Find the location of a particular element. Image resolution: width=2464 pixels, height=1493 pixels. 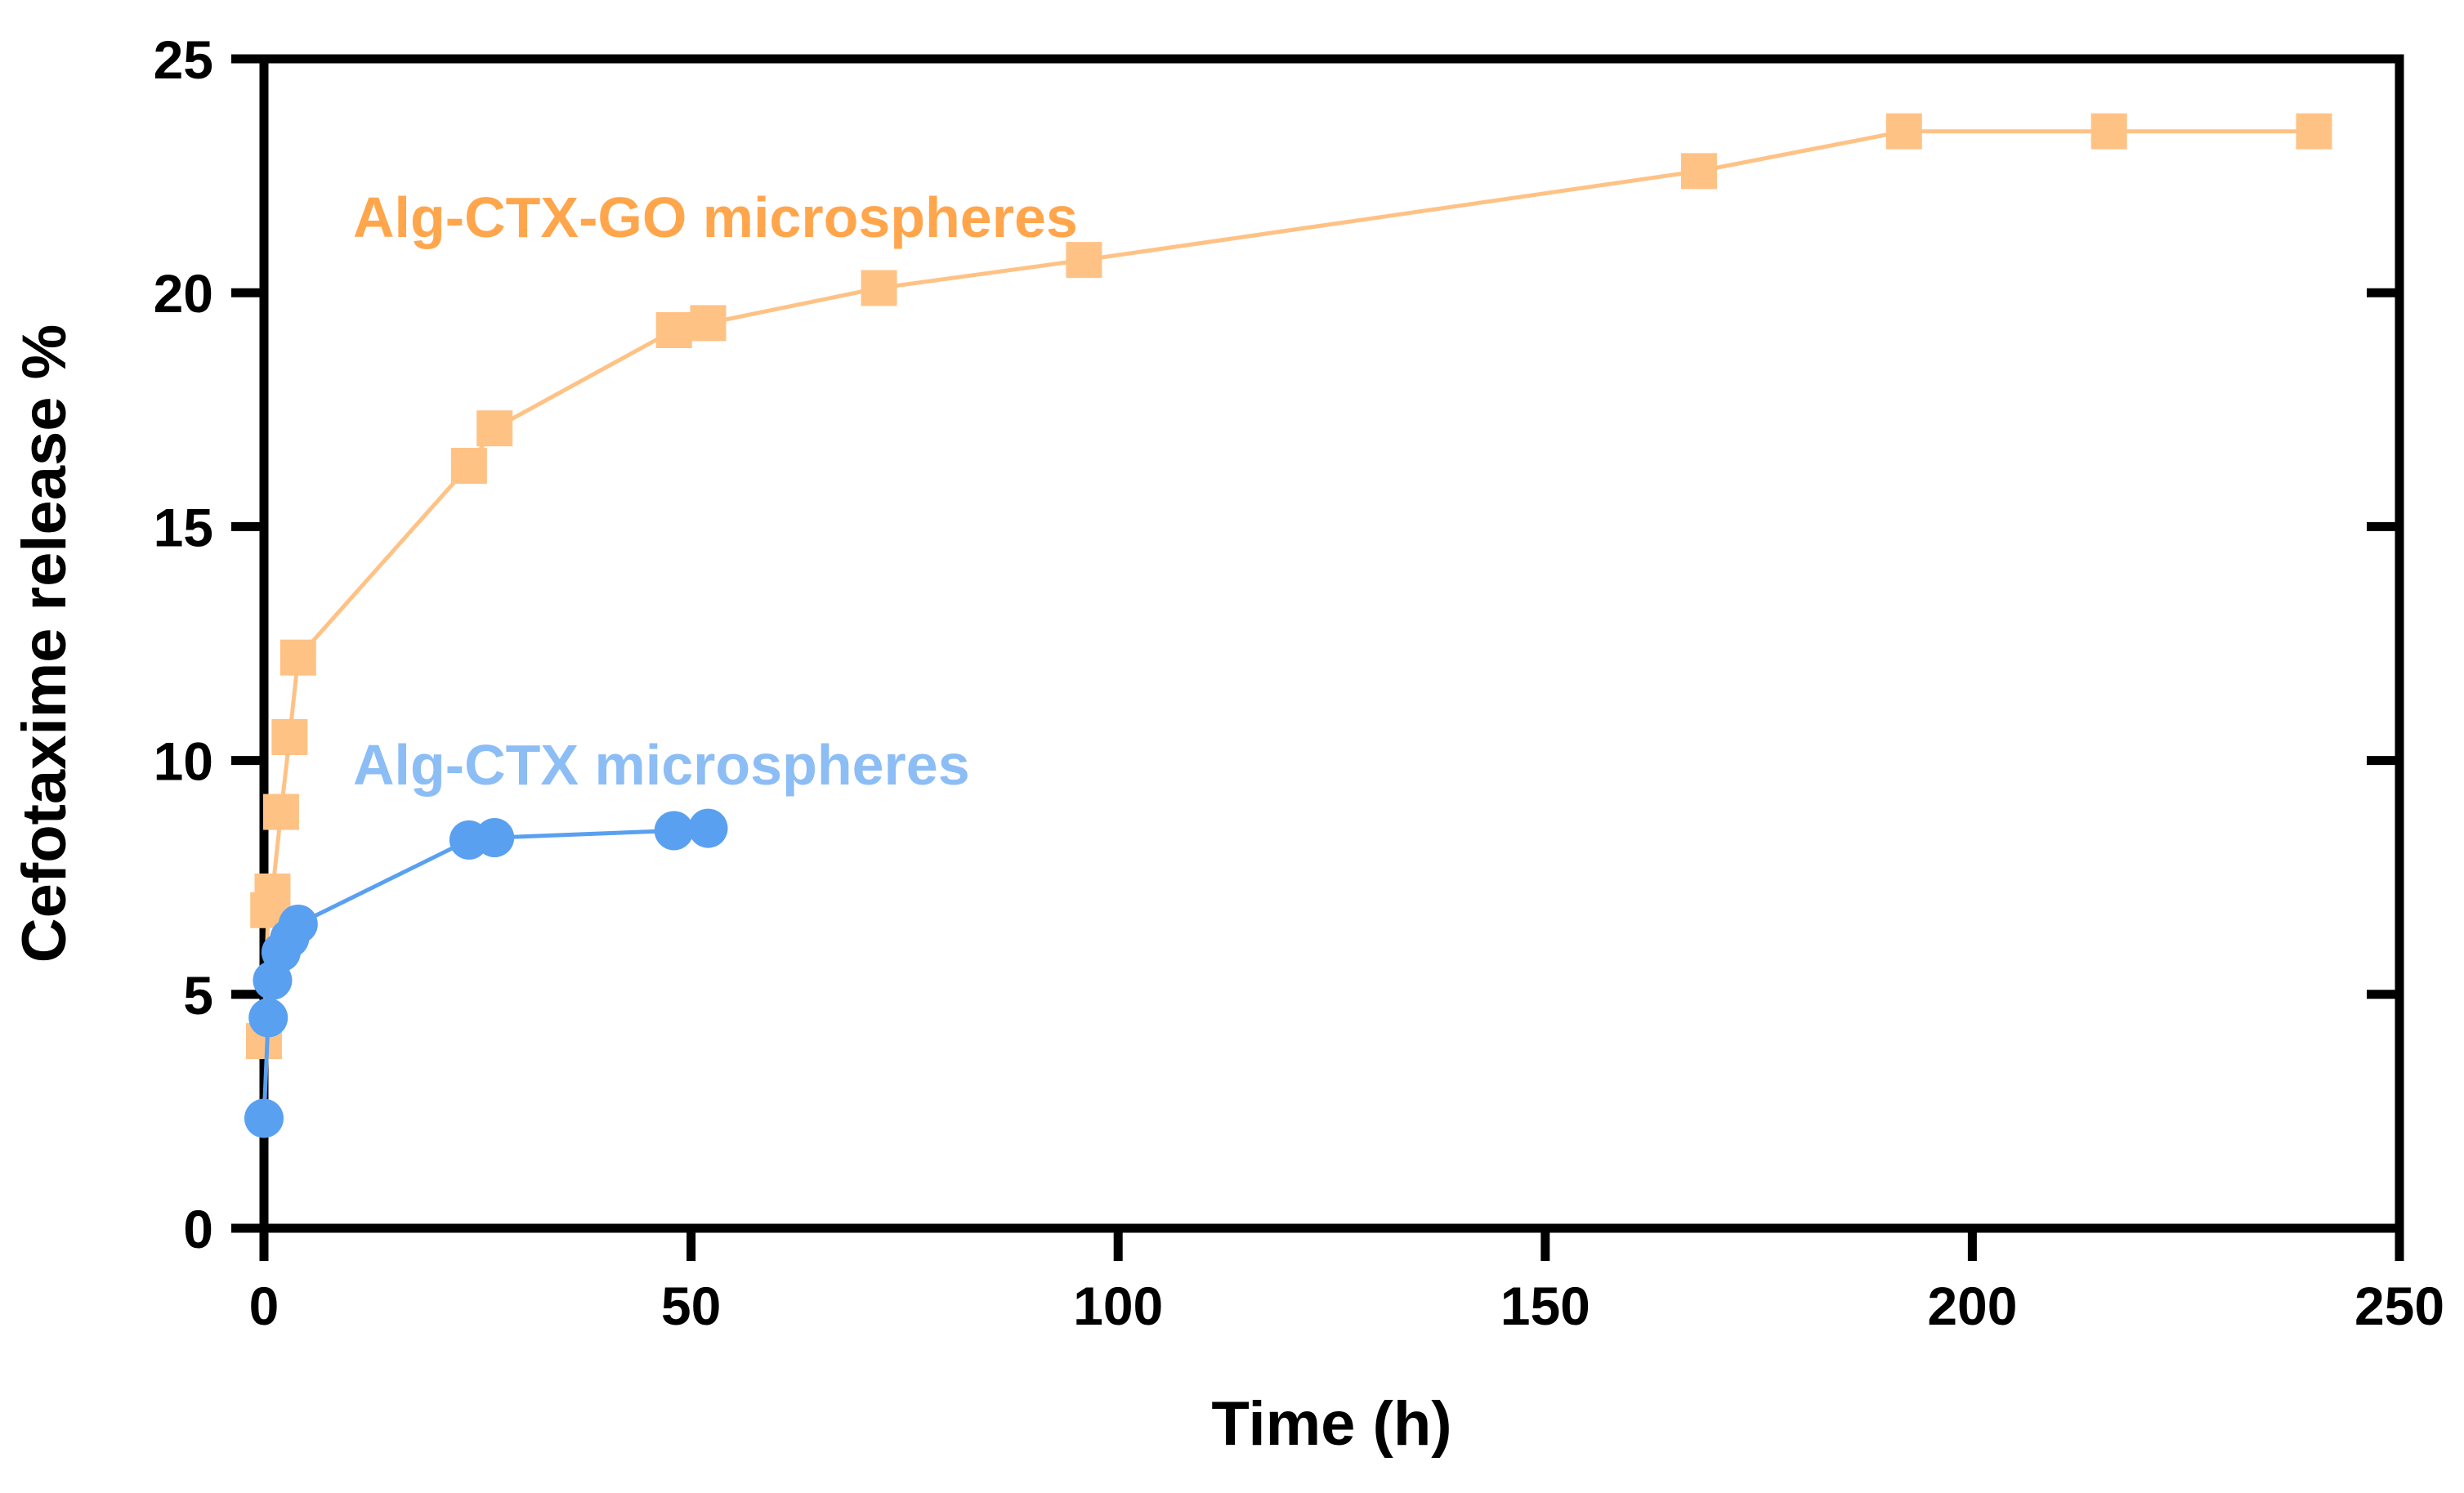

x-tick-label: 0 is located at coordinates (264, 1306).